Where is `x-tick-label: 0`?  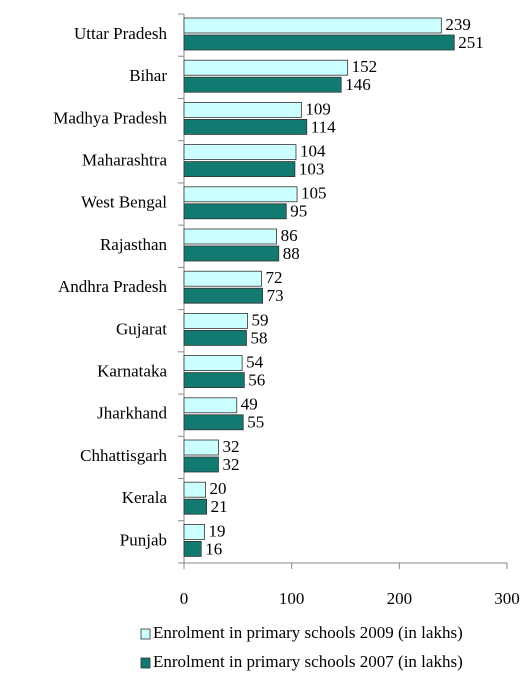
x-tick-label: 0 is located at coordinates (184, 598).